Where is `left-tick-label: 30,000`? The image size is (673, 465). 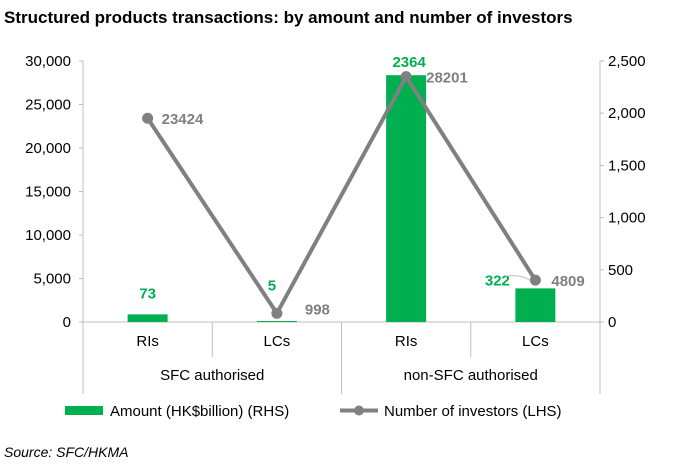
left-tick-label: 30,000 is located at coordinates (48, 61).